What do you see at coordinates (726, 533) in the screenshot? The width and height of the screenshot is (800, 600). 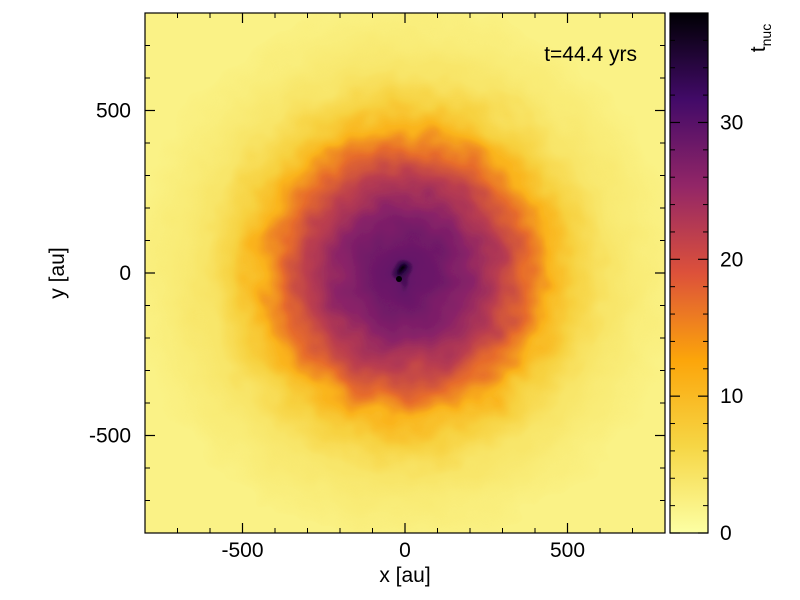 I see `colorbar-tick-label: 0` at bounding box center [726, 533].